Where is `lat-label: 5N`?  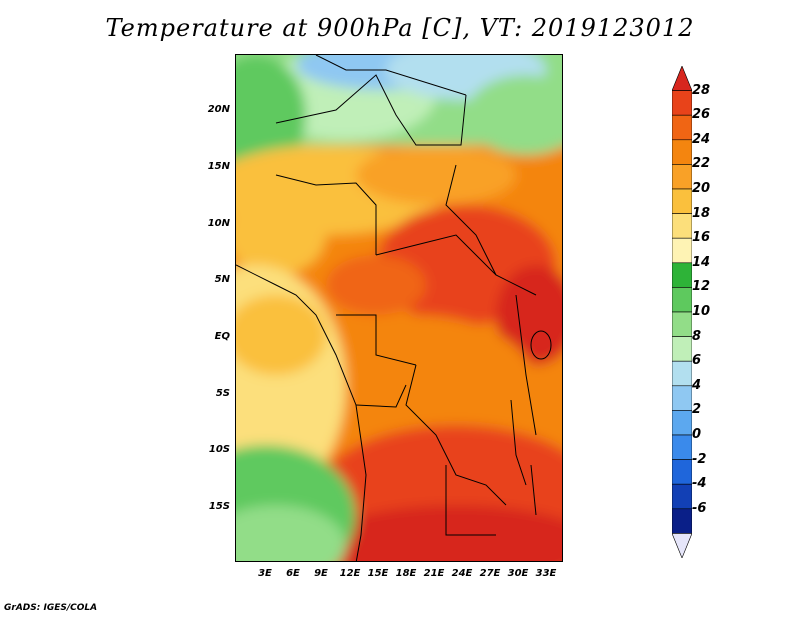 lat-label: 5N is located at coordinates (222, 279).